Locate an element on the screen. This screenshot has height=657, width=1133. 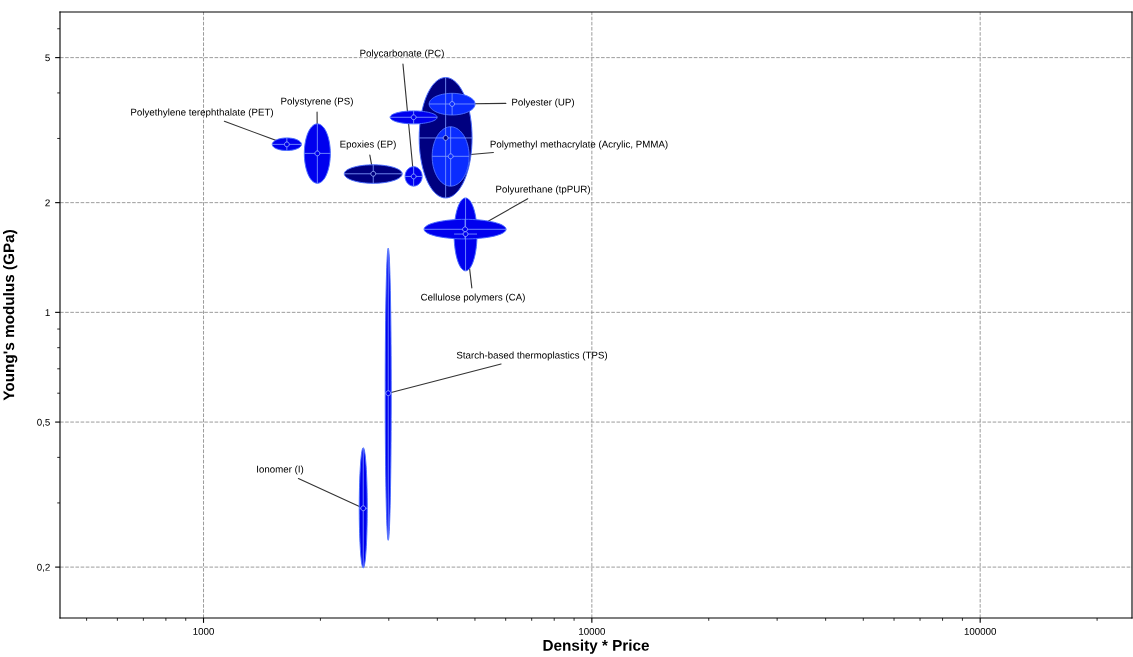
x-tick-label: 10000 is located at coordinates (592, 631).